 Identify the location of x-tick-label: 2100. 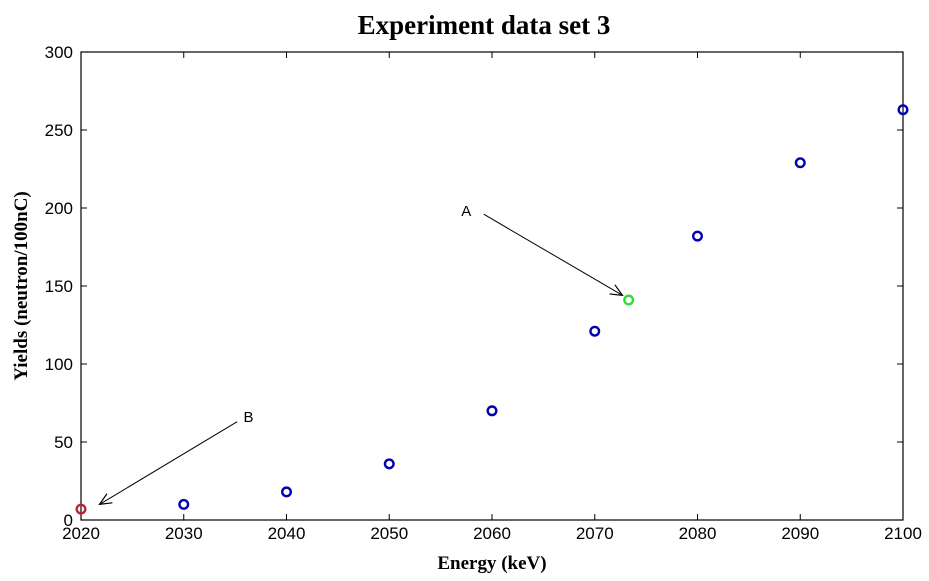
(903, 533).